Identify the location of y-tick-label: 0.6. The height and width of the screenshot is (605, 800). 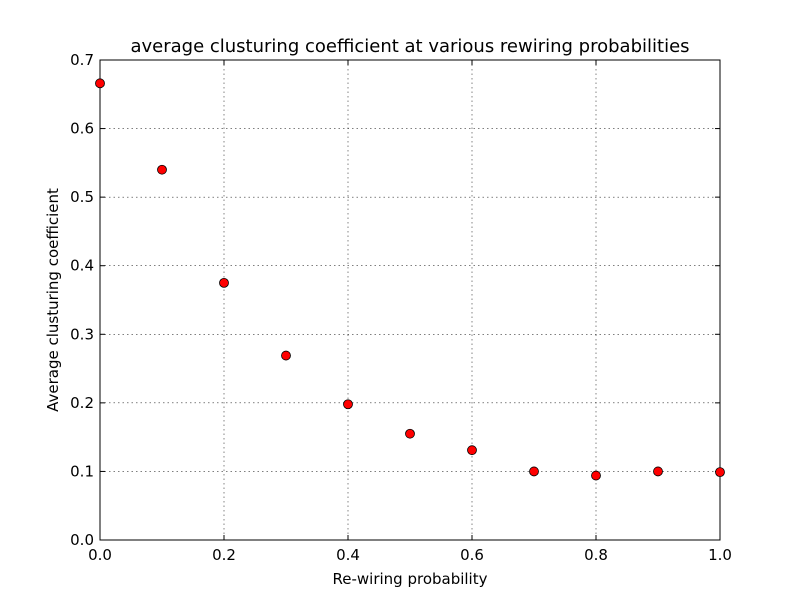
(82, 129).